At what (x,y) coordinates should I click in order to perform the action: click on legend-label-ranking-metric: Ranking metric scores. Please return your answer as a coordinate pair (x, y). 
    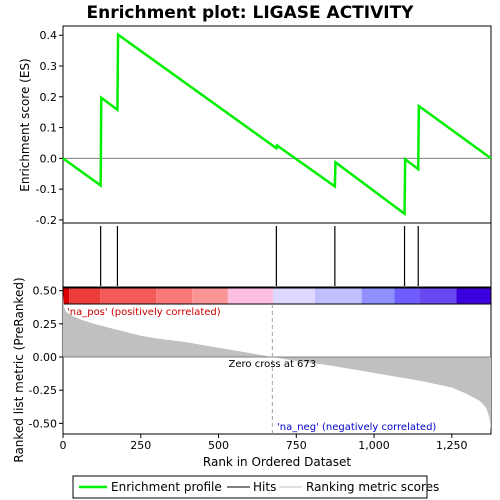
    Looking at the image, I should click on (372, 487).